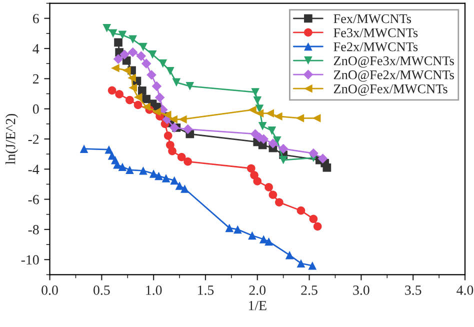 This screenshot has width=474, height=327. I want to click on x-axis-title: 1/E, so click(257, 305).